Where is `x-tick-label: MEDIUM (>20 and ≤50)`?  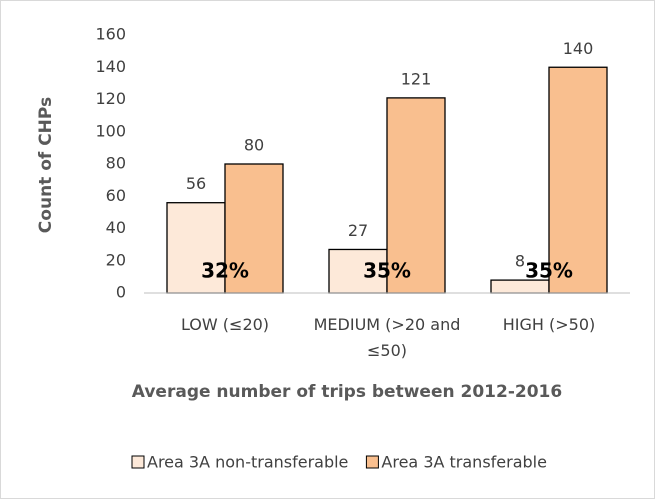 x-tick-label: MEDIUM (>20 and ≤50) is located at coordinates (387, 337).